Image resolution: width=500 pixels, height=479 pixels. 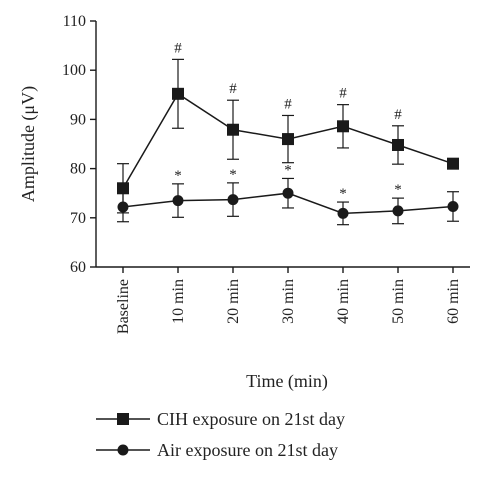 What do you see at coordinates (78, 267) in the screenshot?
I see `y-tick-label: 60` at bounding box center [78, 267].